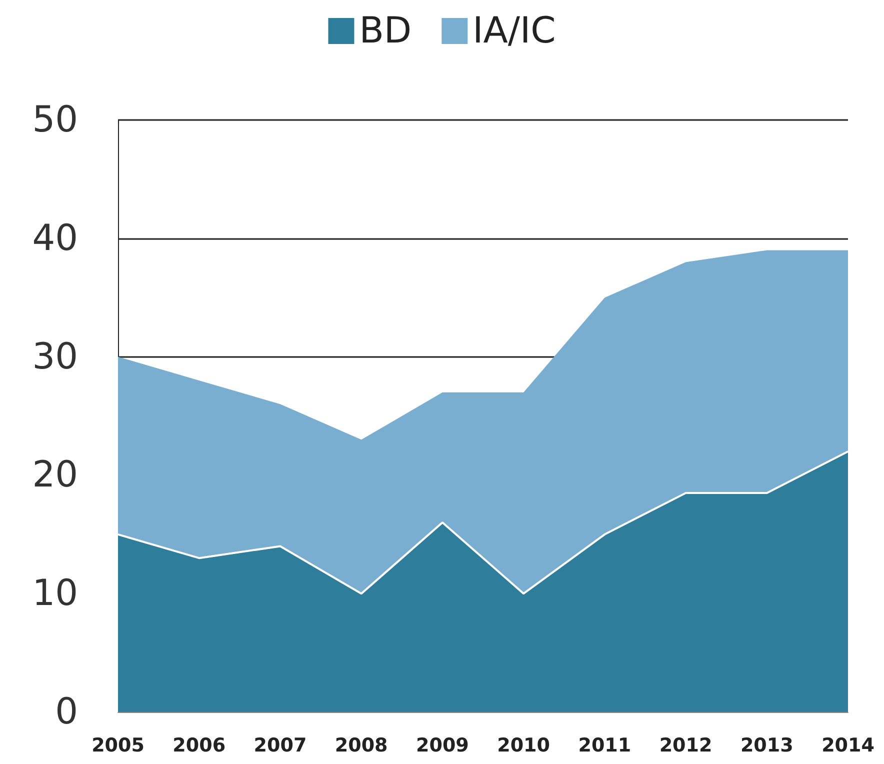  Describe the element at coordinates (199, 745) in the screenshot. I see `x-tick-label: 2006` at that location.